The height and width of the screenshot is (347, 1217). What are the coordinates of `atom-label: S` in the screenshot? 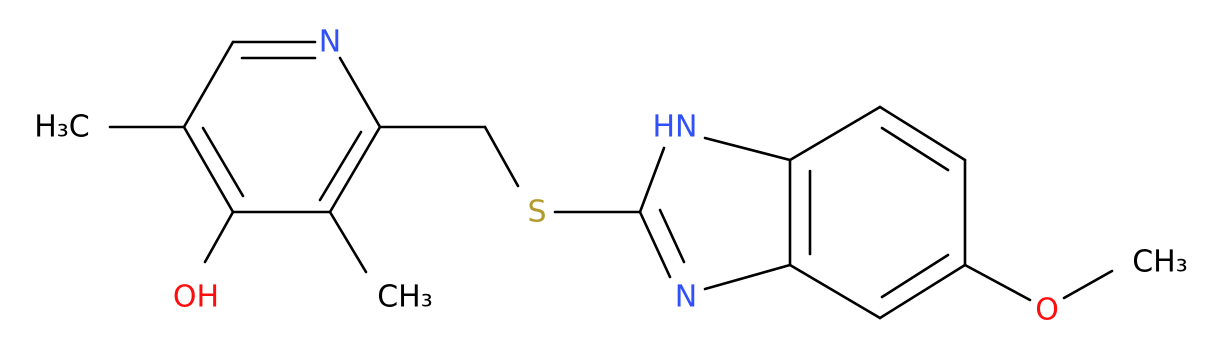 It's located at (536, 212).